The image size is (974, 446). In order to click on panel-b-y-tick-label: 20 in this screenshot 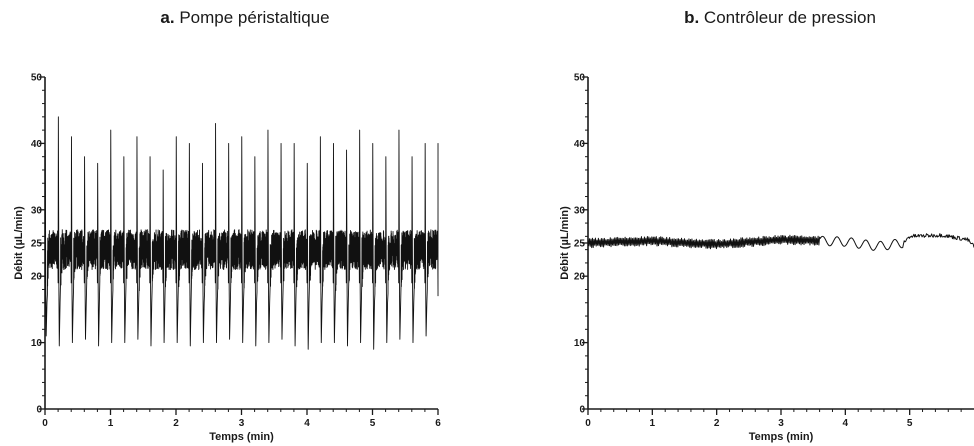, I will do `click(580, 277)`.